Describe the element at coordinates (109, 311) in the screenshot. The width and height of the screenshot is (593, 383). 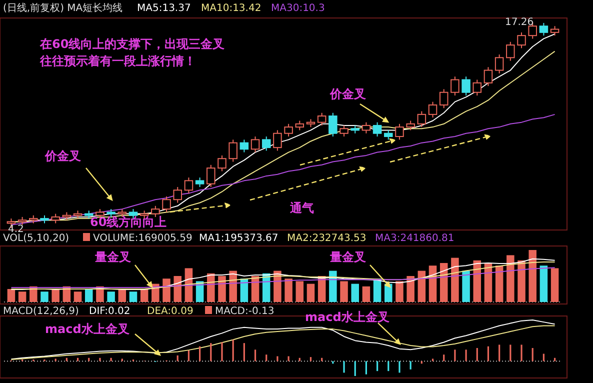
I see `text: DIF:0.02` at that location.